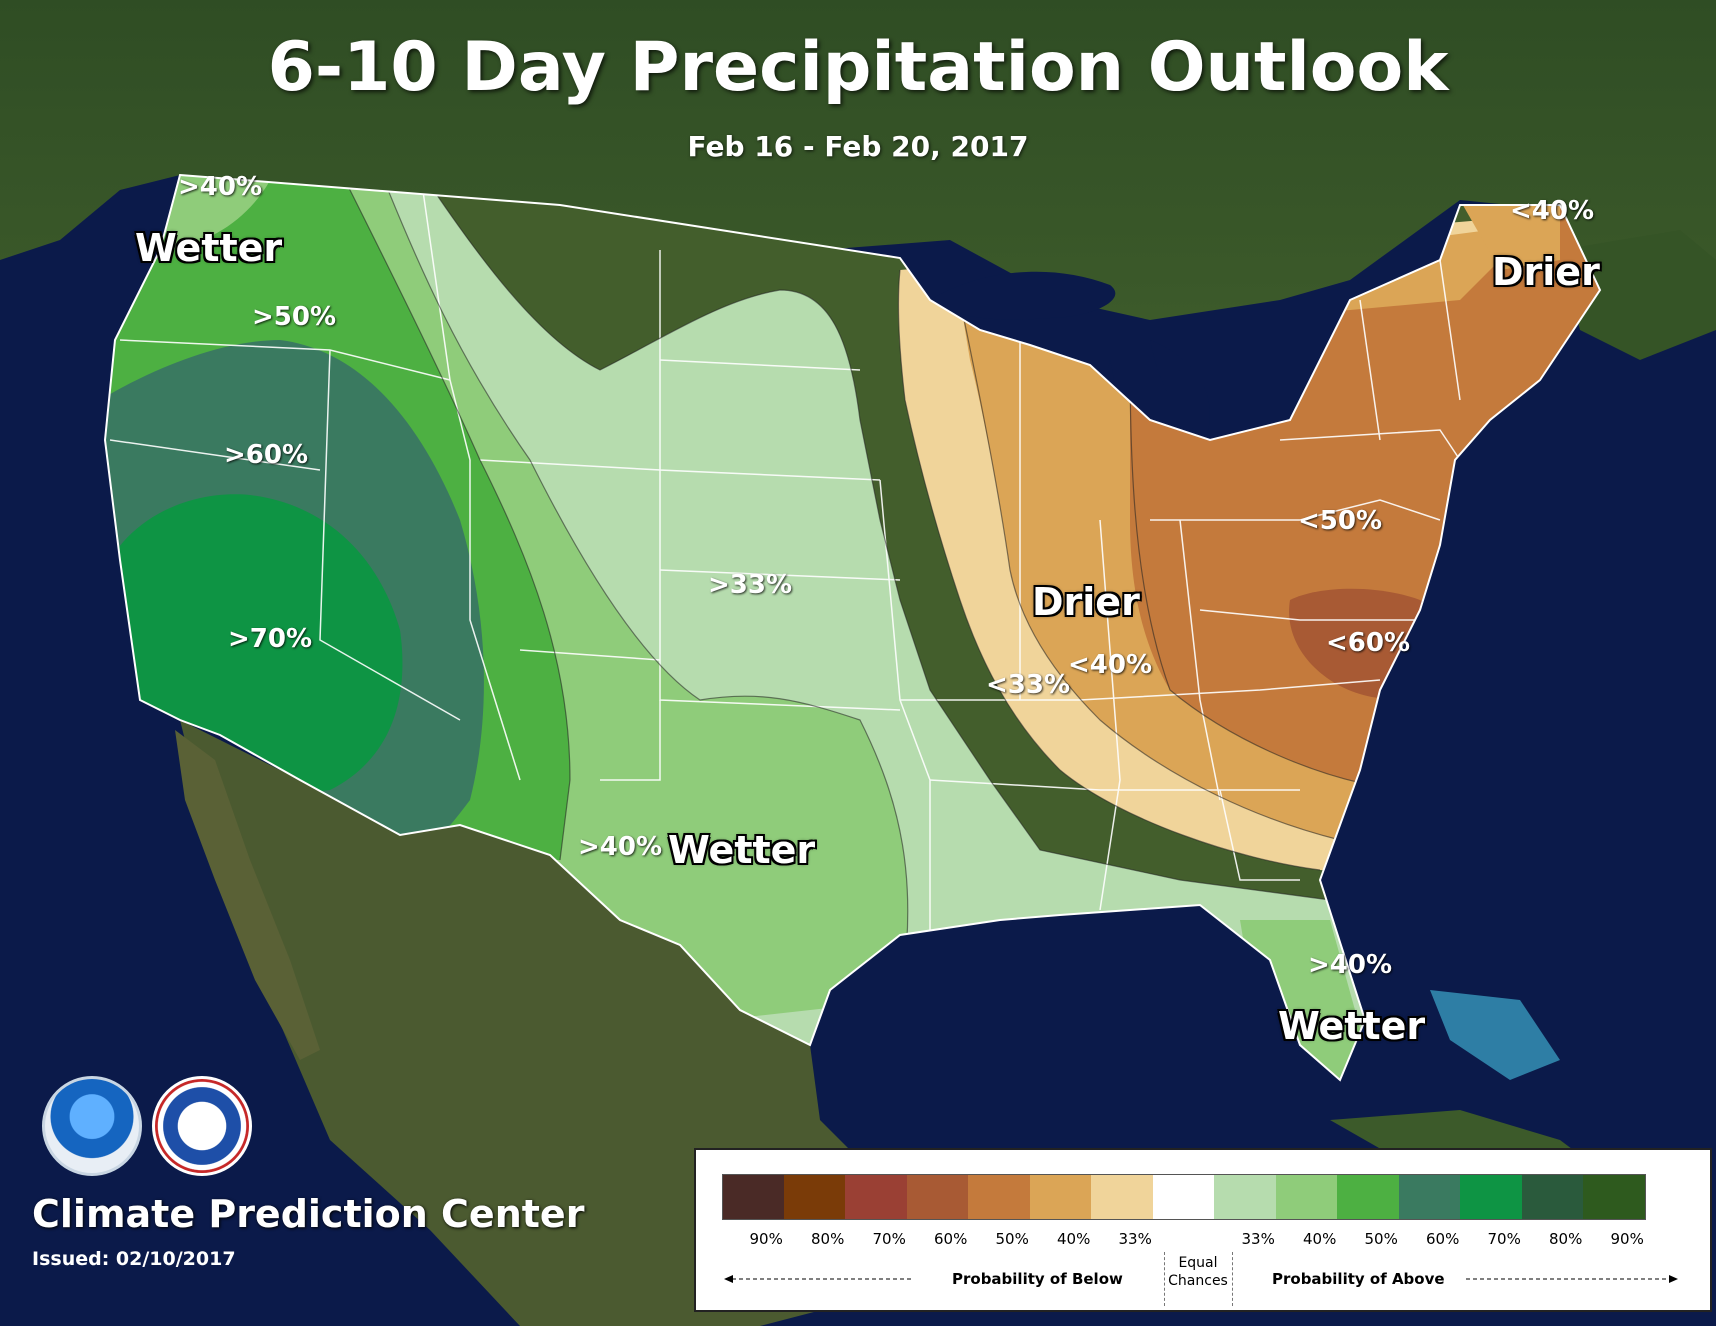 The height and width of the screenshot is (1326, 1716). Describe the element at coordinates (818, 1279) in the screenshot. I see `below-arrow` at that location.